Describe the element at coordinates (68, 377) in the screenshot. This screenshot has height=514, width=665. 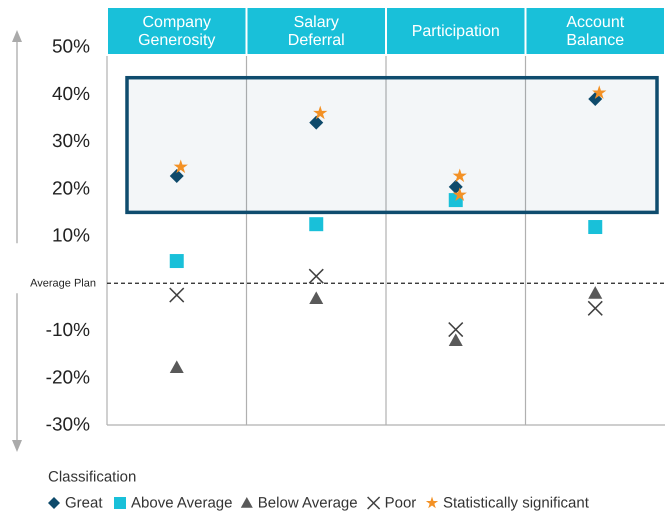
I see `y-tick-label: -20%` at that location.